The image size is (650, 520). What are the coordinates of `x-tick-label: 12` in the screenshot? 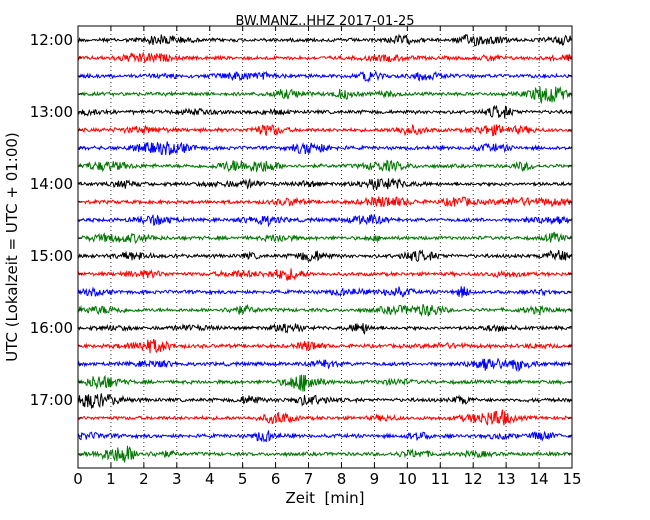 It's located at (473, 479).